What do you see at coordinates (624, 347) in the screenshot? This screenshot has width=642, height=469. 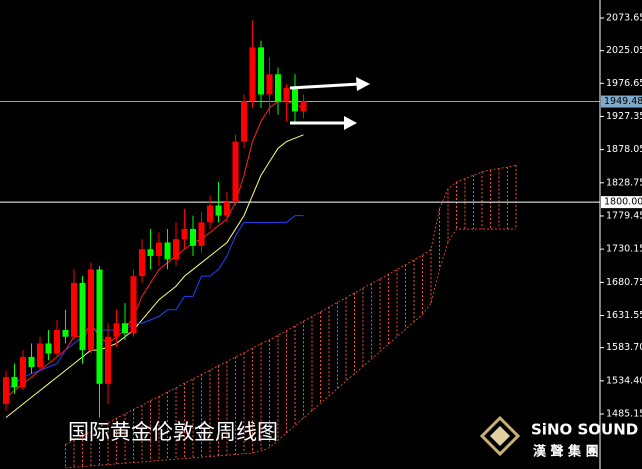 I see `y-tick-label: 1583.70` at bounding box center [624, 347].